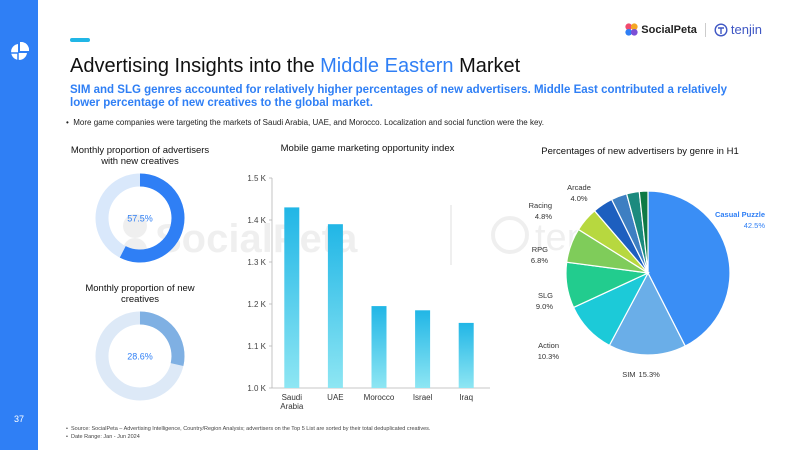 The width and height of the screenshot is (800, 450). I want to click on tenjin-mark-icon, so click(721, 29).